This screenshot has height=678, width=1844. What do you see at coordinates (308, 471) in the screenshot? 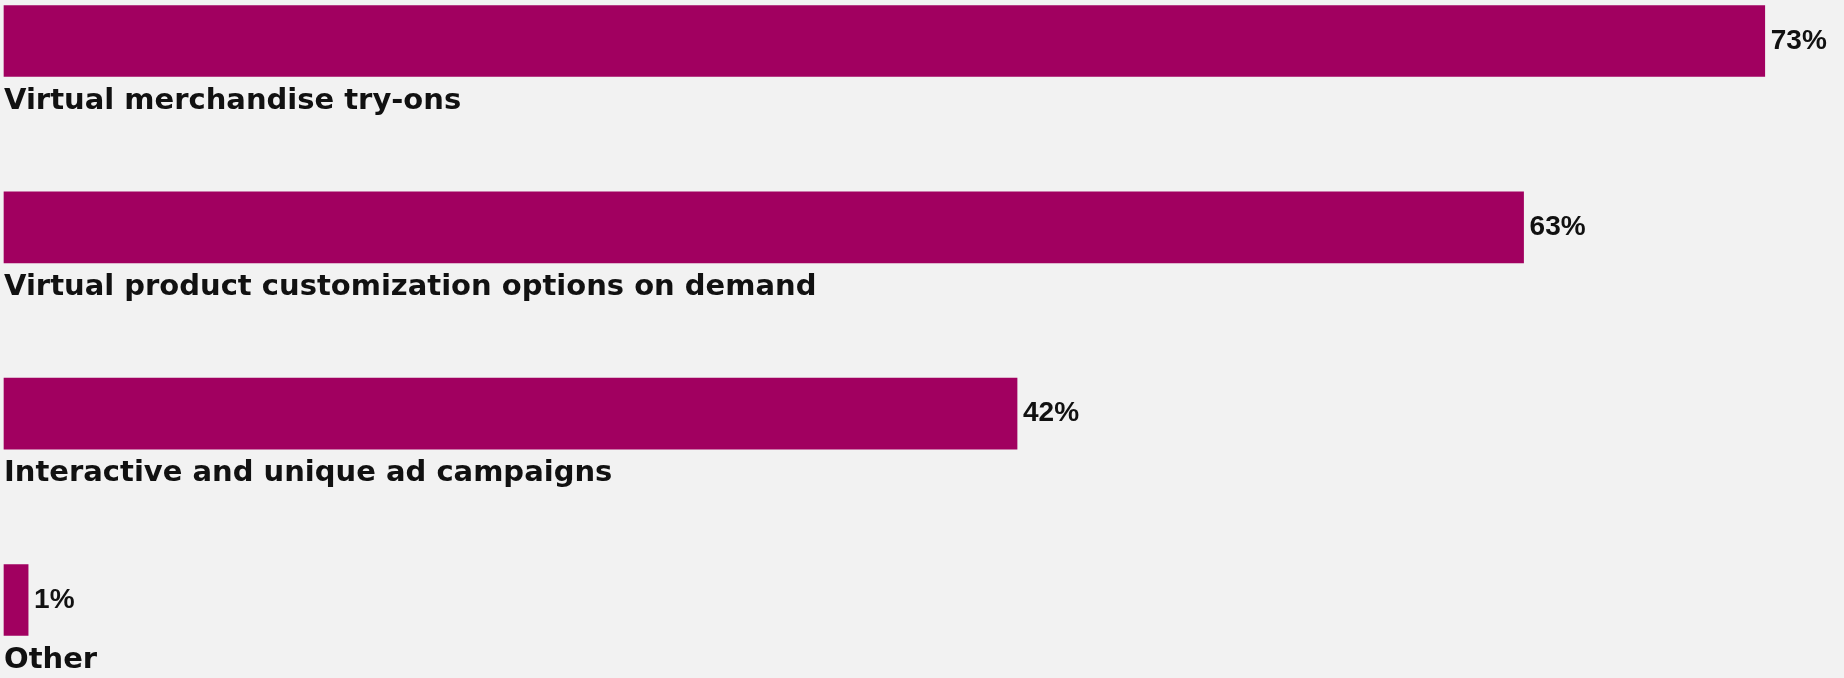
I see `y-tick-label: Interactive and unique ad campaigns` at bounding box center [308, 471].